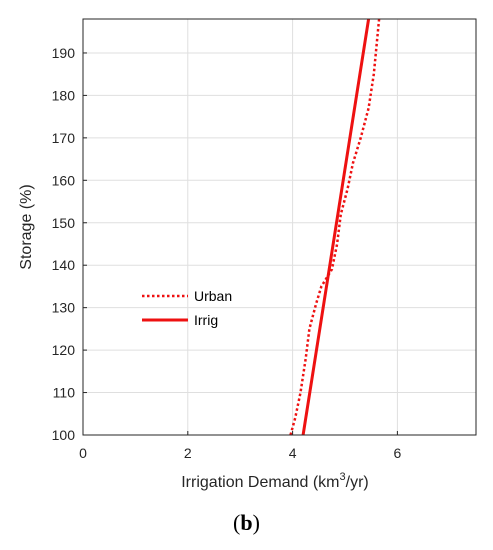 The height and width of the screenshot is (550, 493). Describe the element at coordinates (64, 223) in the screenshot. I see `y-tick-label: 150` at that location.